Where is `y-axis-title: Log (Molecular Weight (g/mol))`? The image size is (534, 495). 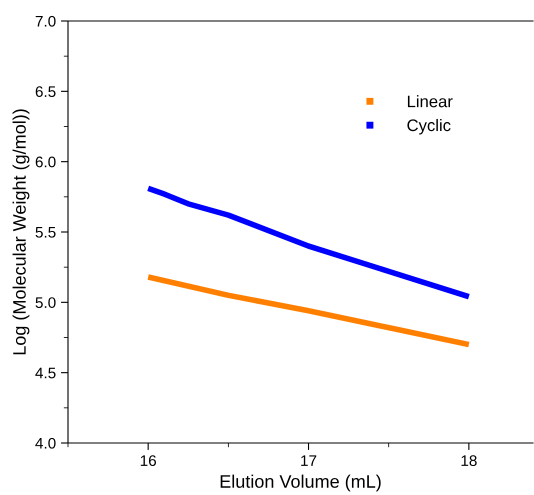 y-axis-title: Log (Molecular Weight (g/mol)) is located at coordinates (21, 231).